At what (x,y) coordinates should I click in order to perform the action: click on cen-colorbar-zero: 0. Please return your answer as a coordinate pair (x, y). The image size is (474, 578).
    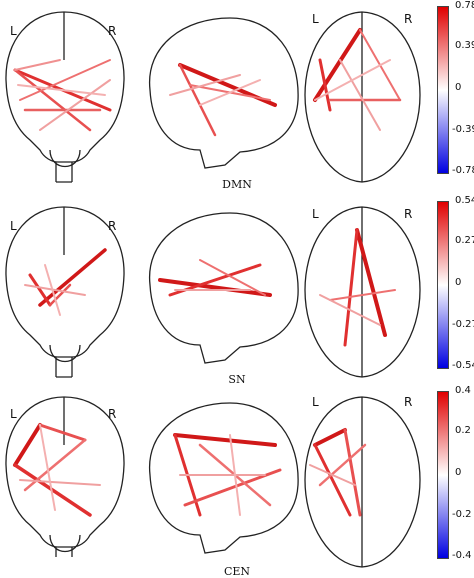
    Looking at the image, I should click on (458, 472).